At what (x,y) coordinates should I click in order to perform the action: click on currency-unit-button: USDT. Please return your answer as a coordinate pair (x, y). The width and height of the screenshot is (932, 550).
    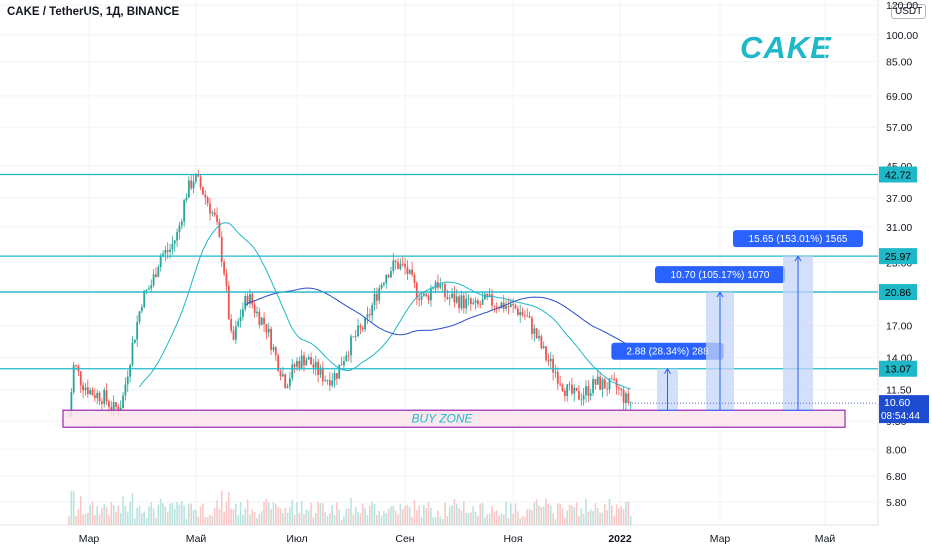
    Looking at the image, I should click on (909, 11).